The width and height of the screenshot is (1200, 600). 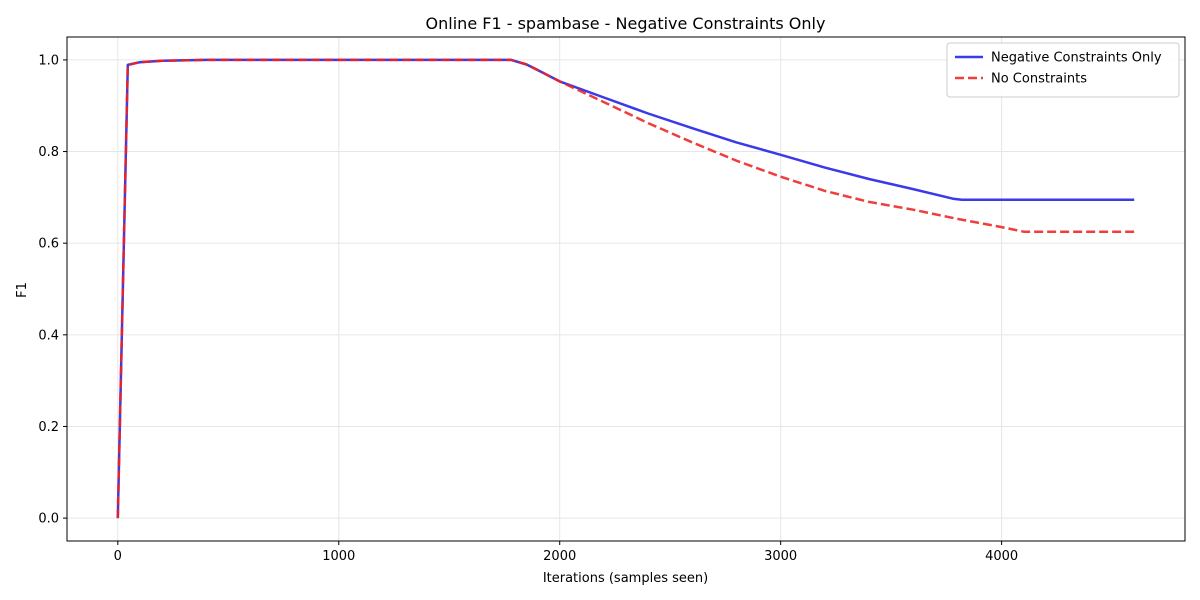 What do you see at coordinates (22, 290) in the screenshot?
I see `y-axis-title: F1` at bounding box center [22, 290].